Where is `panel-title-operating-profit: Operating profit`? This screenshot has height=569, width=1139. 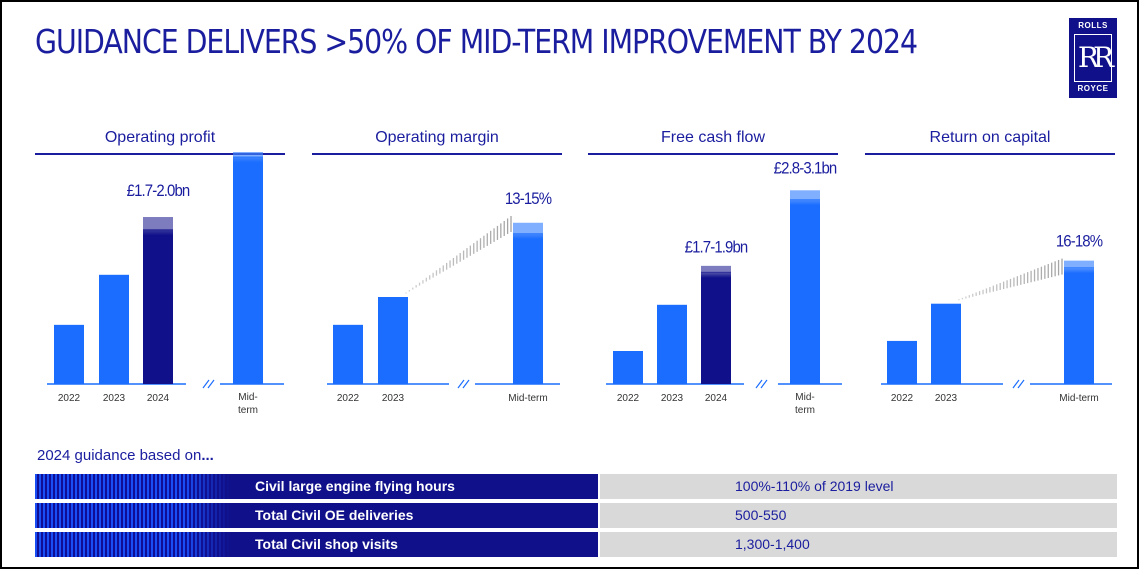 panel-title-operating-profit: Operating profit is located at coordinates (160, 137).